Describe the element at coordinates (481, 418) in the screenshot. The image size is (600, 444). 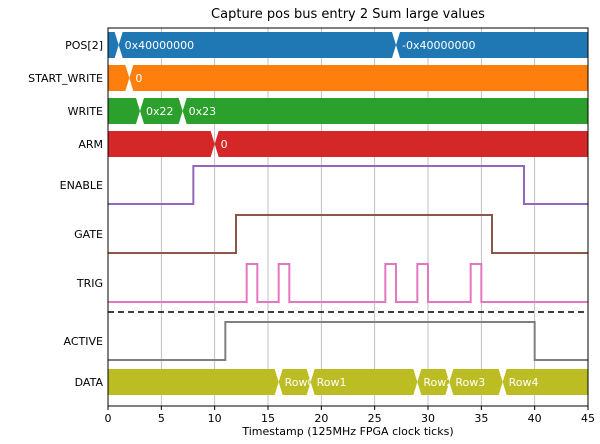
I see `x-tick-label-7: 35` at that location.